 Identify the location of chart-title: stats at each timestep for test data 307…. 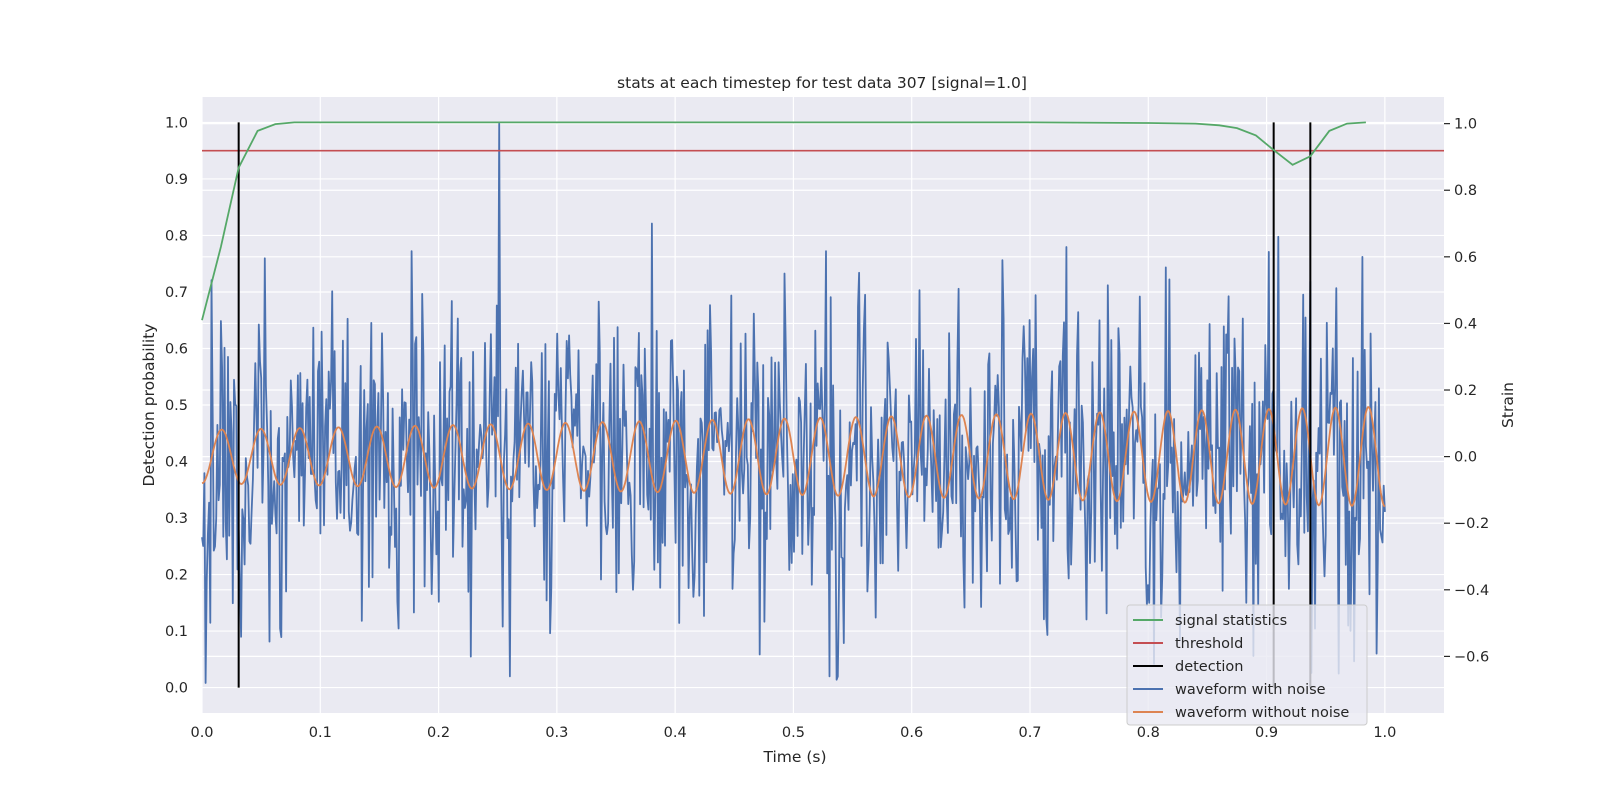
(822, 83).